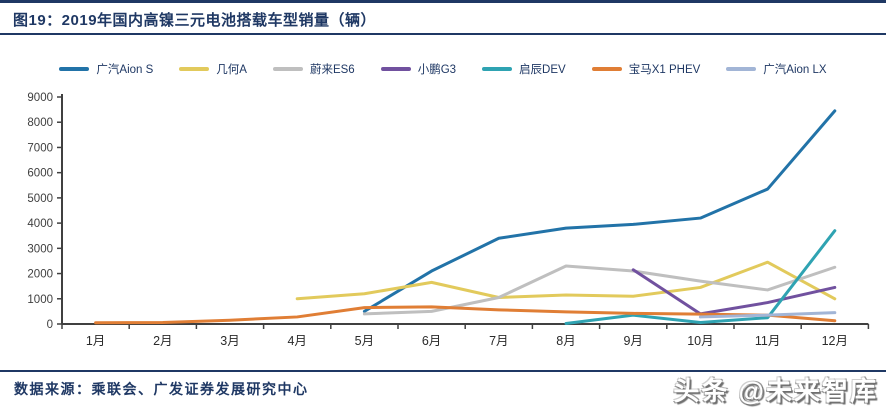  I want to click on legend-item-1: 几何A, so click(213, 69).